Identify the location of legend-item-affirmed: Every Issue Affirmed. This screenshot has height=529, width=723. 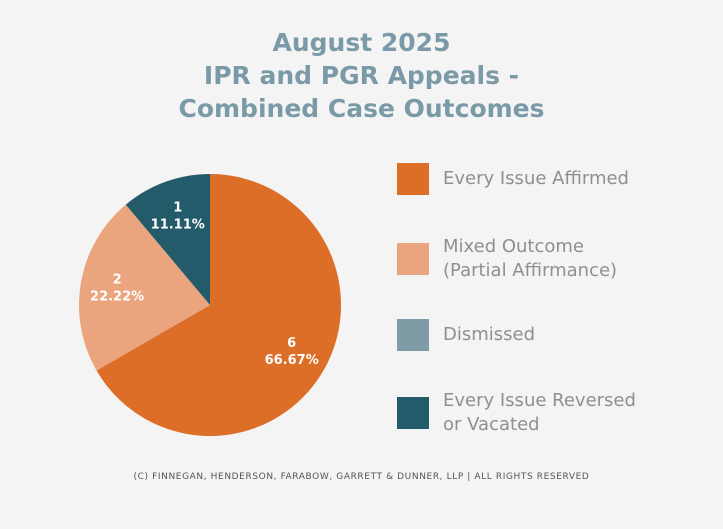
(550, 179).